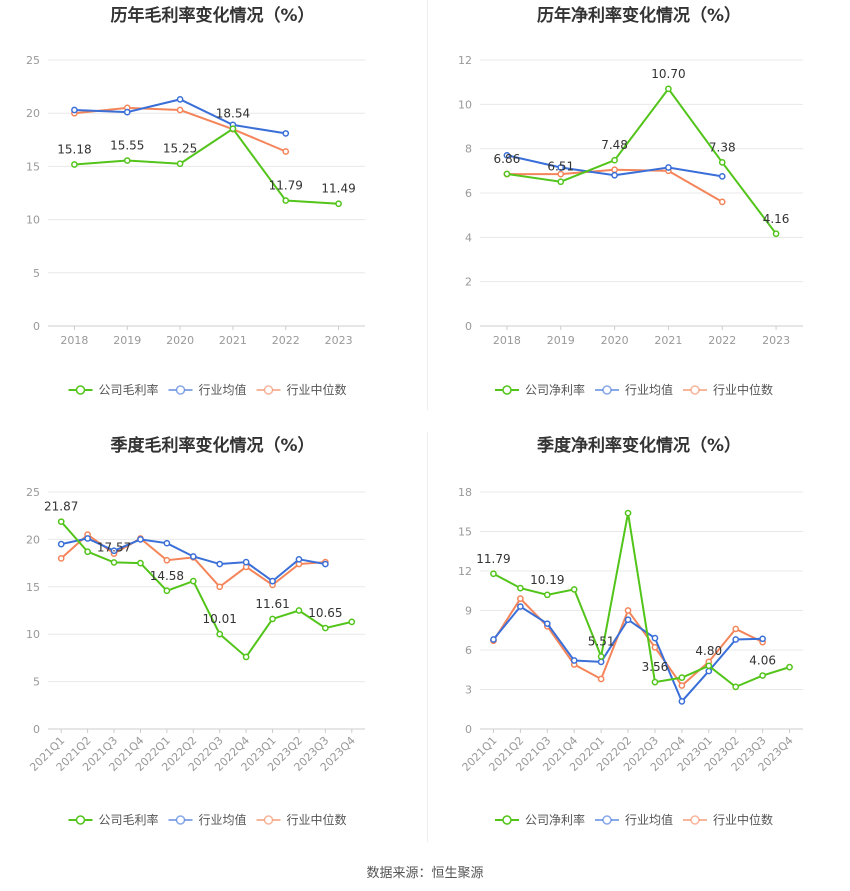 The height and width of the screenshot is (891, 850). I want to click on y-tick-label: 25, so click(33, 492).